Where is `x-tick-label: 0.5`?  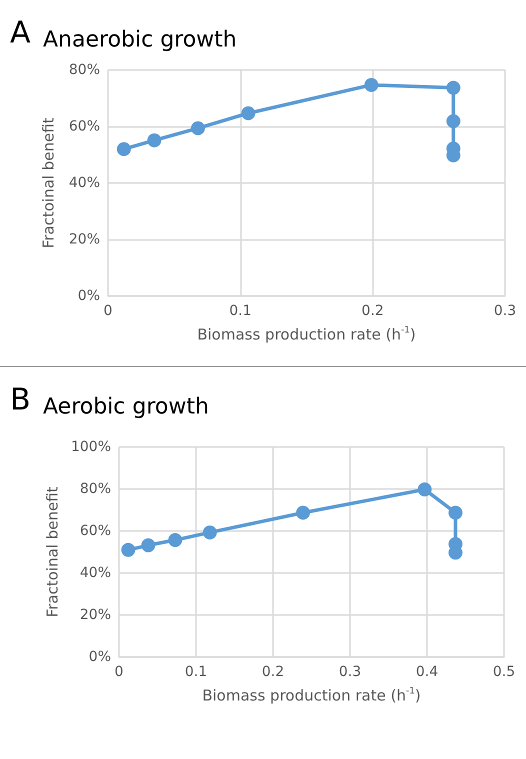
x-tick-label: 0.5 is located at coordinates (504, 672).